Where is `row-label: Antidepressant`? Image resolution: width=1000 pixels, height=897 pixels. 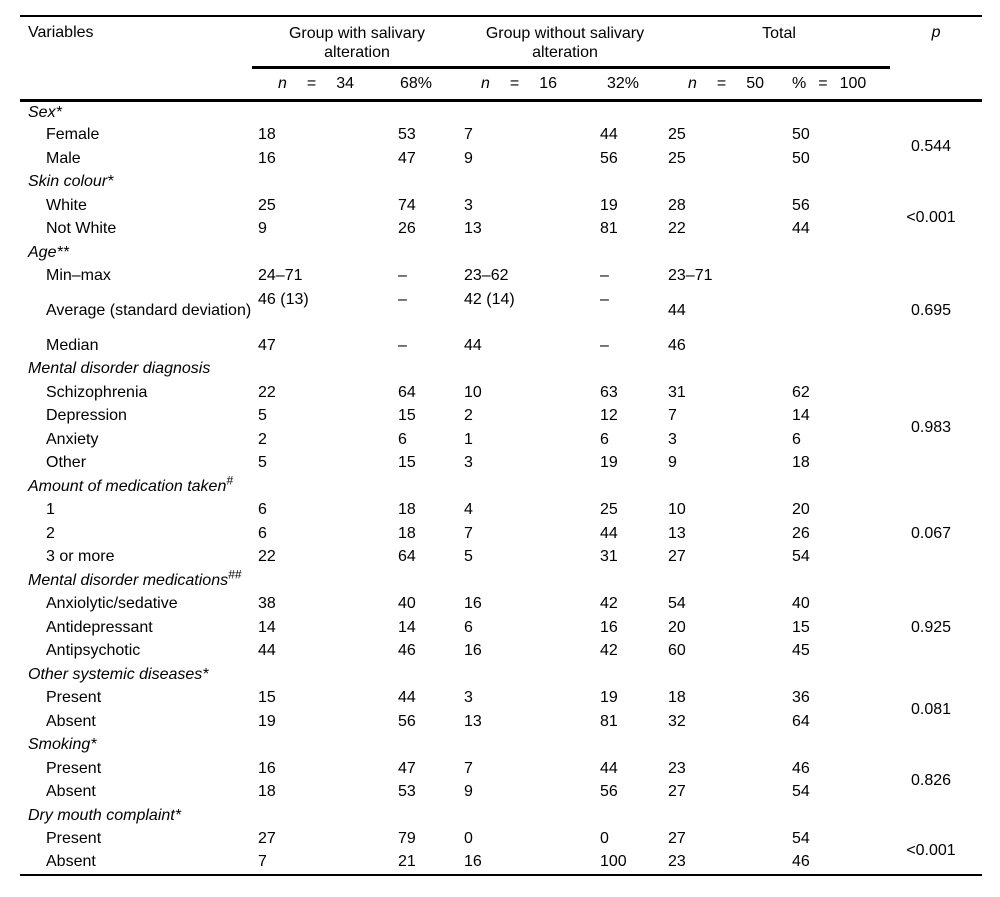
row-label: Antidepressant is located at coordinates (99, 627).